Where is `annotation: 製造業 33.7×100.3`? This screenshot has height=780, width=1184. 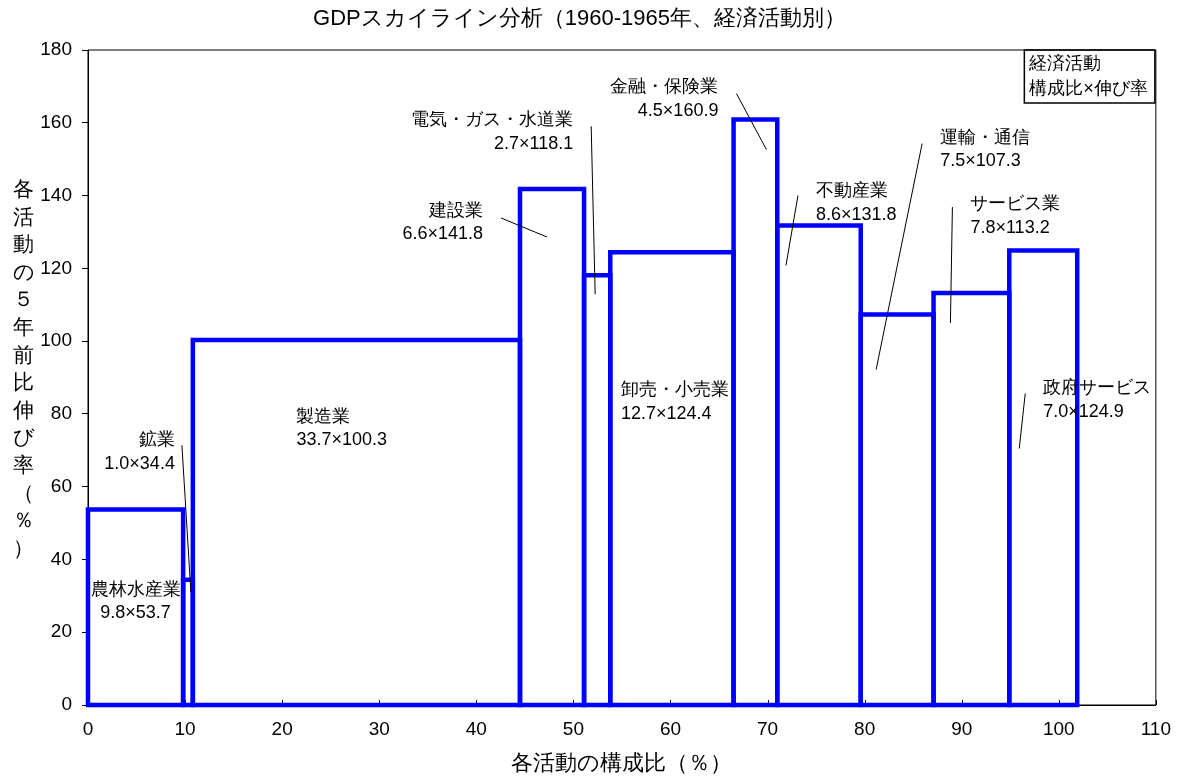
annotation: 製造業 33.7×100.3 is located at coordinates (342, 427).